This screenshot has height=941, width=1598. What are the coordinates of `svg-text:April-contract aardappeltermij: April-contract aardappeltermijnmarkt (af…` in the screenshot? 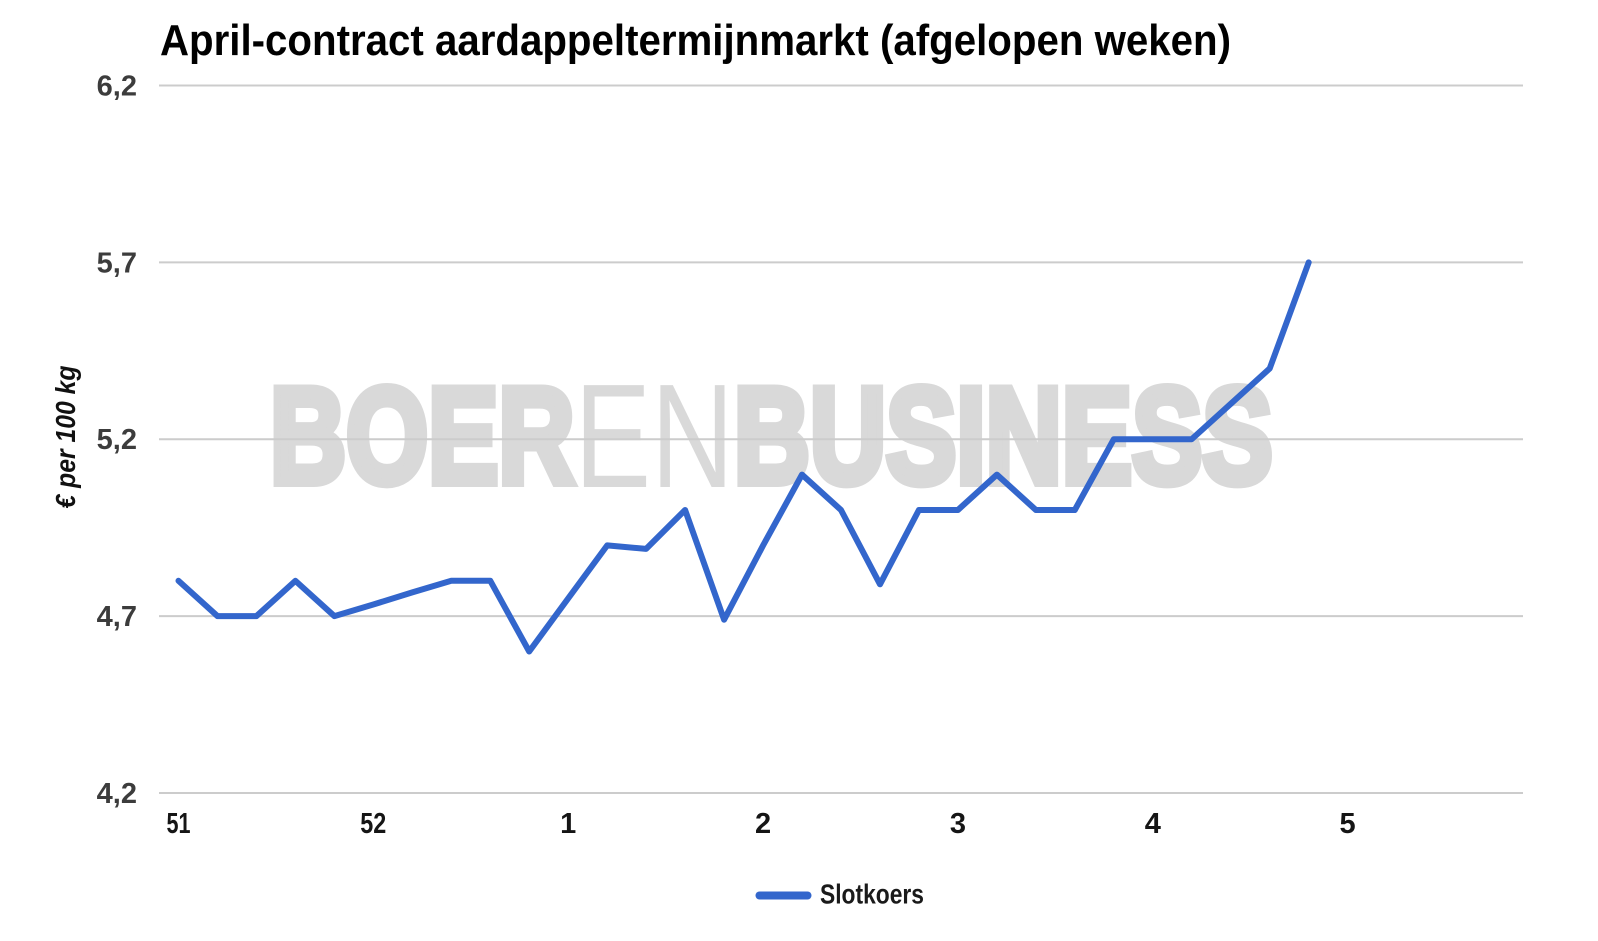 It's located at (695, 40).